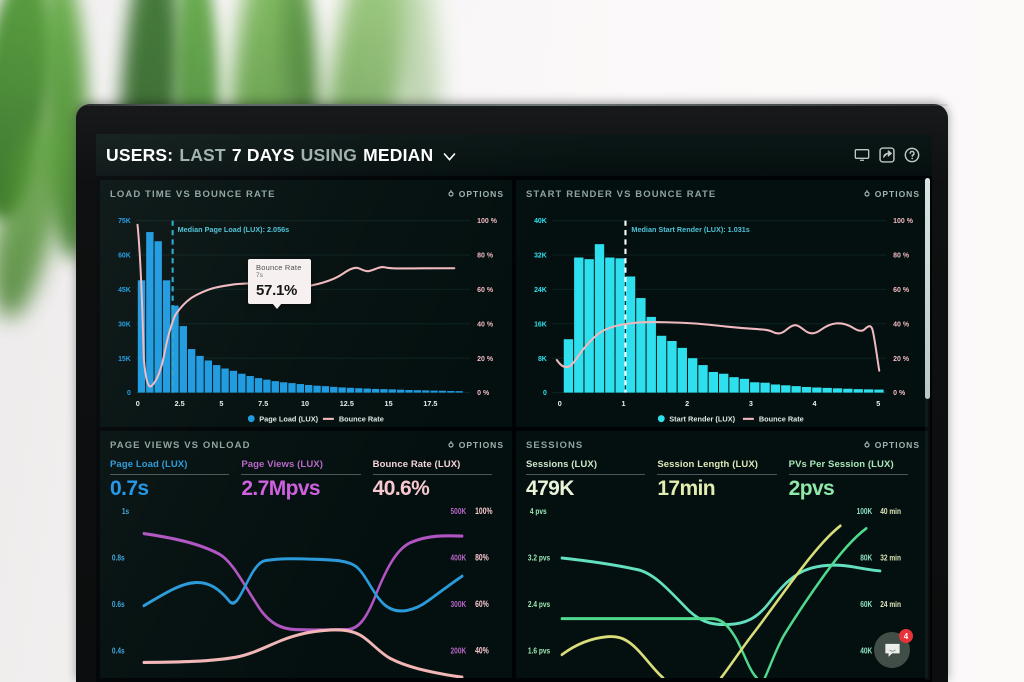 The height and width of the screenshot is (682, 1024). I want to click on svg-text: 60%, so click(482, 604).